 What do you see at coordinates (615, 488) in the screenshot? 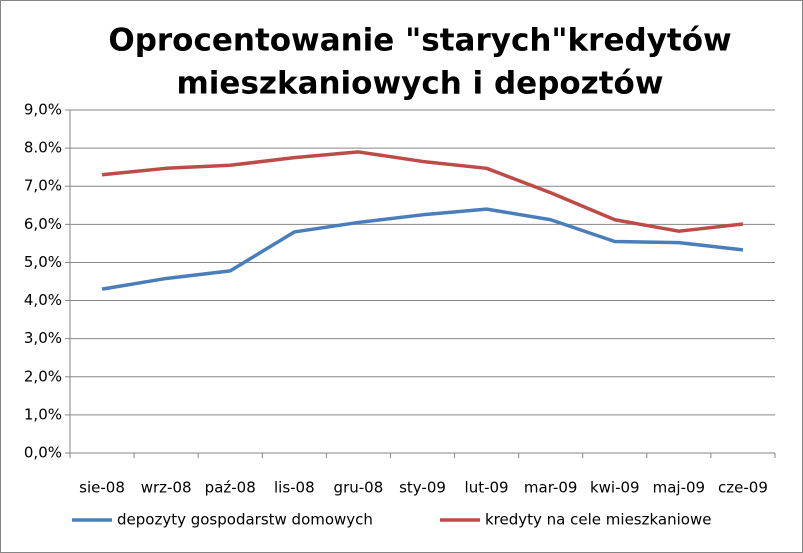
I see `x-tick-label: kwi-09` at bounding box center [615, 488].